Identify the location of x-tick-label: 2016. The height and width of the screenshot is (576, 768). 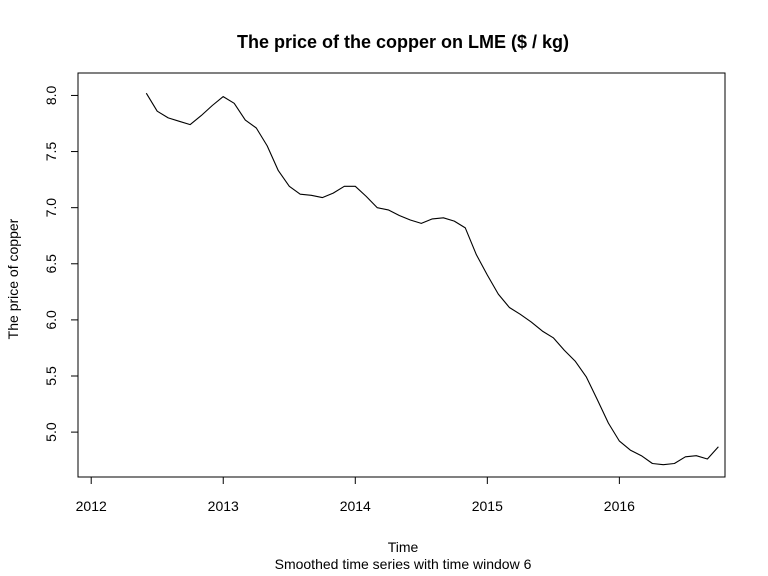
(619, 506).